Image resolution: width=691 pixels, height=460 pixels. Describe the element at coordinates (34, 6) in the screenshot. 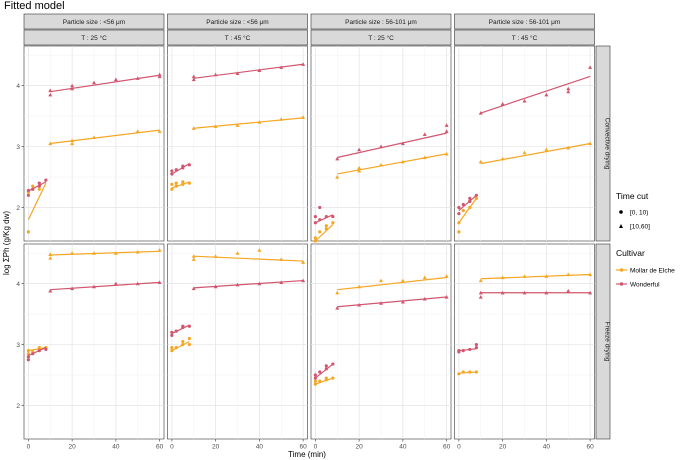

I see `chart-title: Fitted model` at that location.